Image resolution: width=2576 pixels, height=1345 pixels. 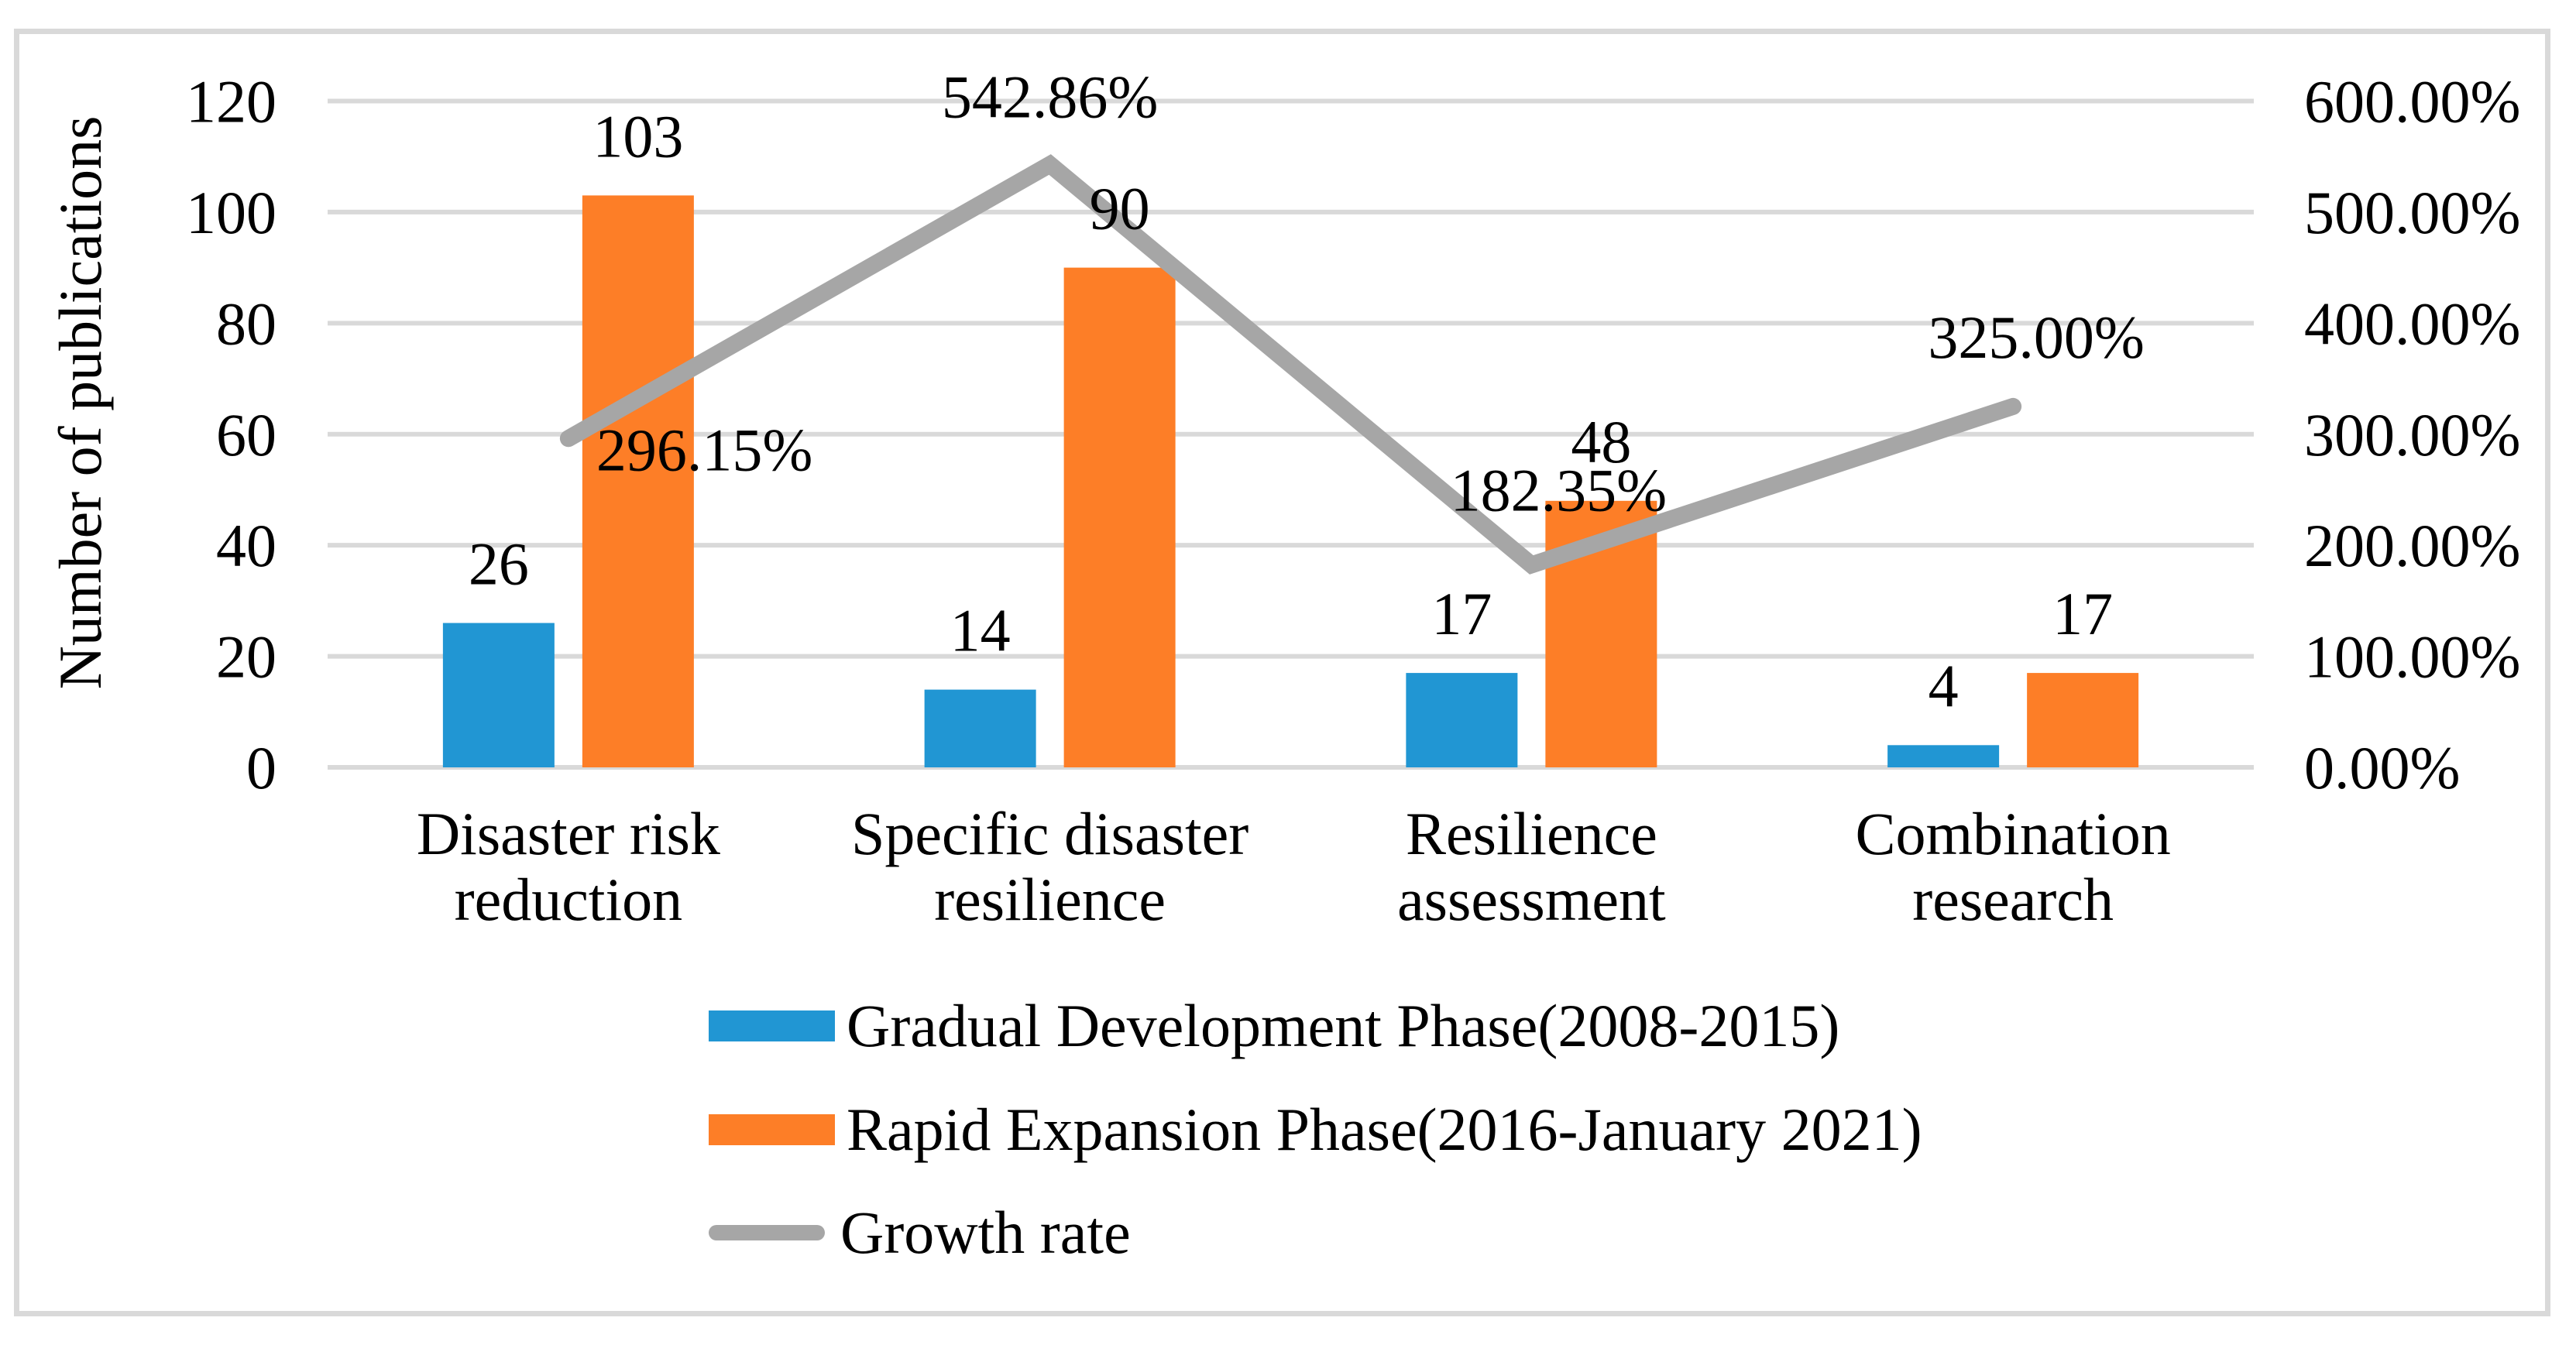 What do you see at coordinates (261, 767) in the screenshot?
I see `y-axis-tick-left: 0` at bounding box center [261, 767].